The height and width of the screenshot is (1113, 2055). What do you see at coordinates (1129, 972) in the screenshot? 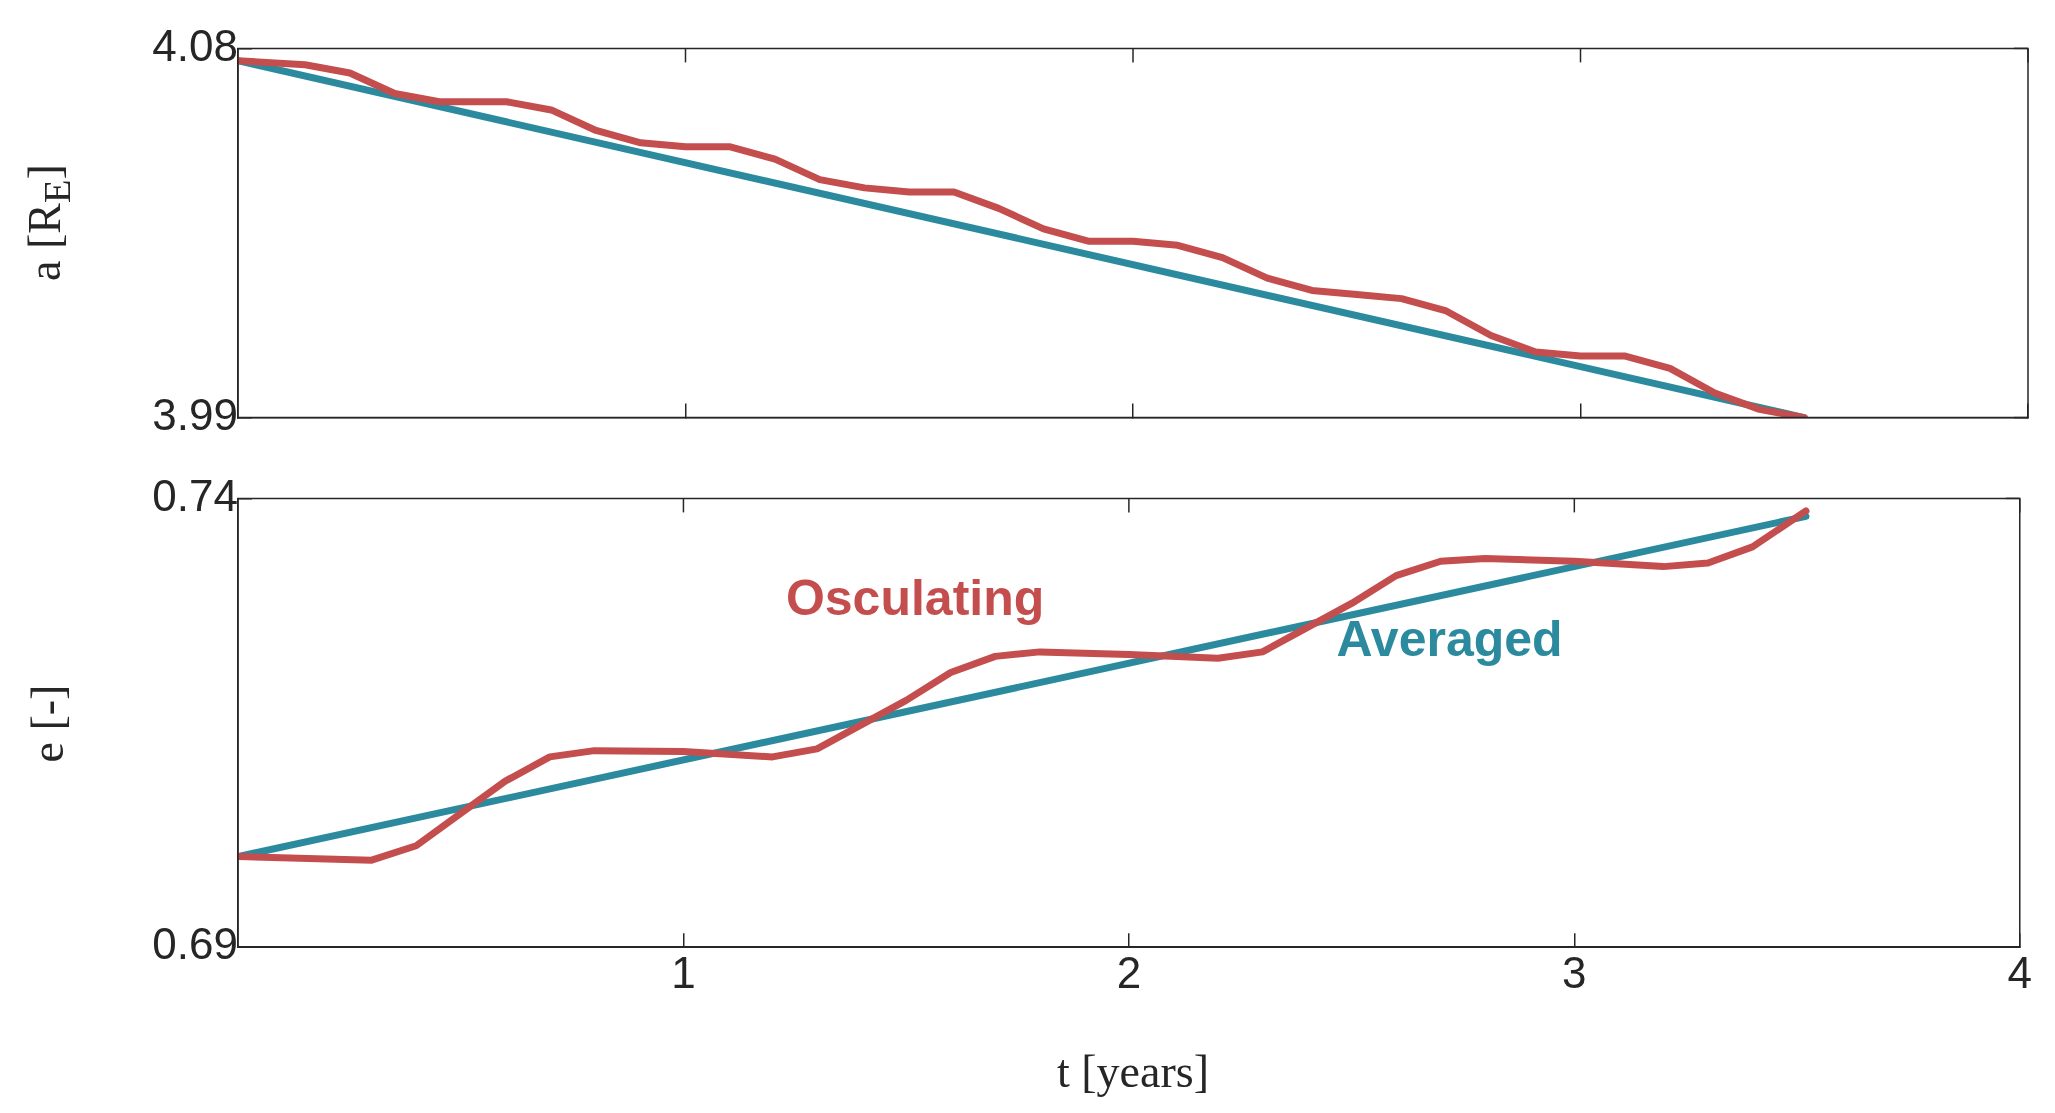
I see `x-tick-label: 2` at bounding box center [1129, 972].